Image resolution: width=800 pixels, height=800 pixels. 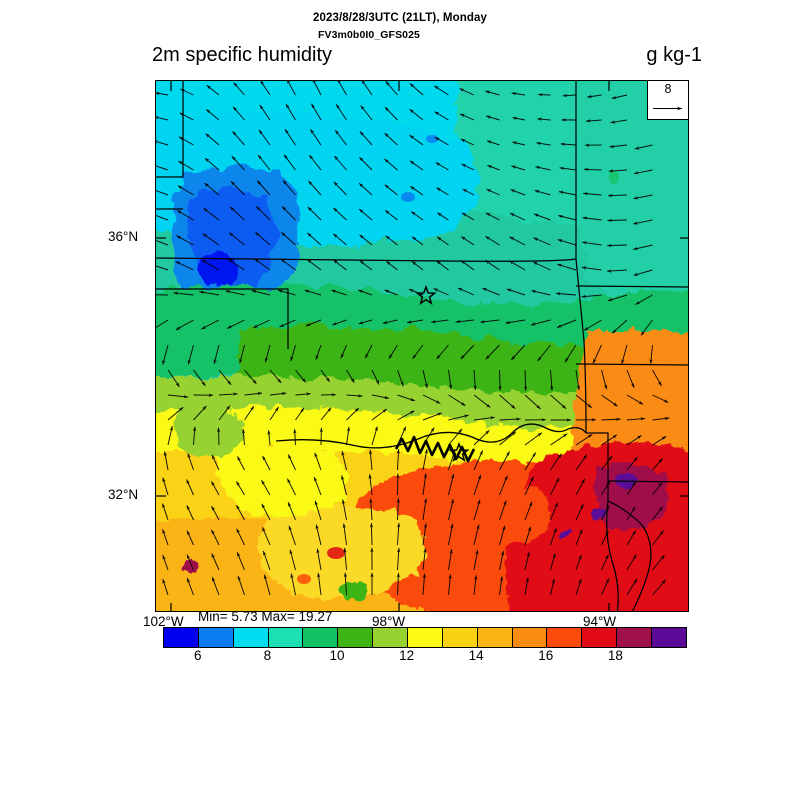 I want to click on station-star-south, so click(x=459, y=452).